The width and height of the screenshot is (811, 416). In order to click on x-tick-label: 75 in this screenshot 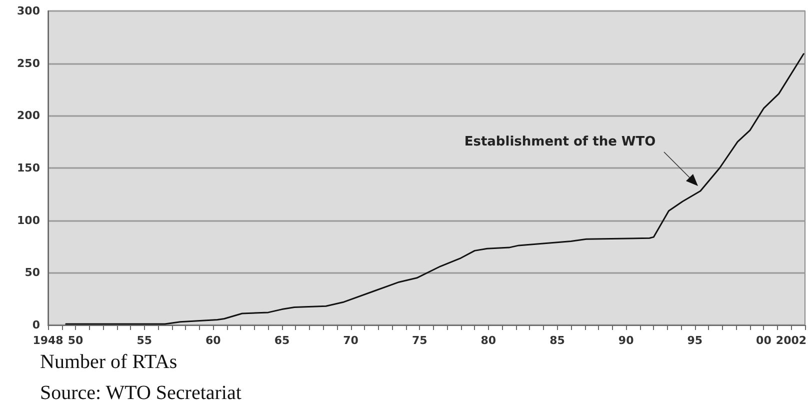, I will do `click(420, 340)`.